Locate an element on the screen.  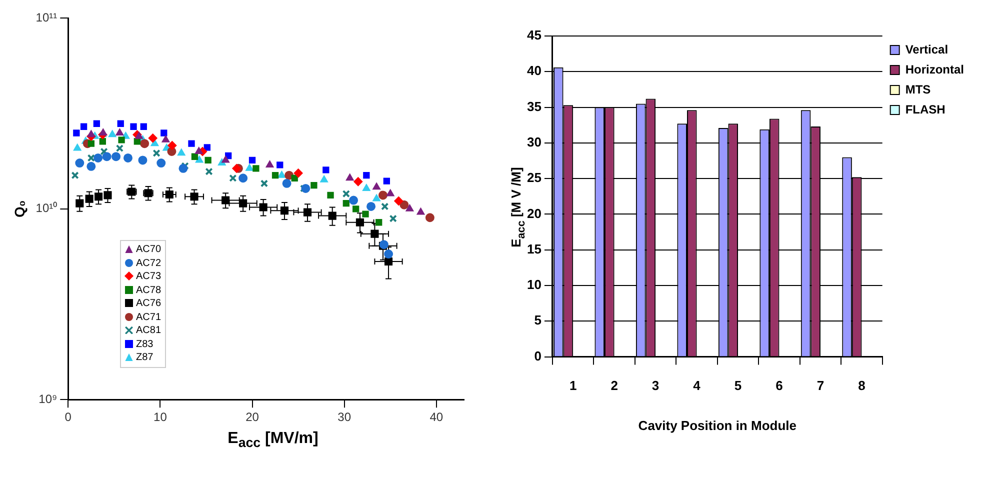
x-axis-title: Cavity Position in Module is located at coordinates (717, 425).